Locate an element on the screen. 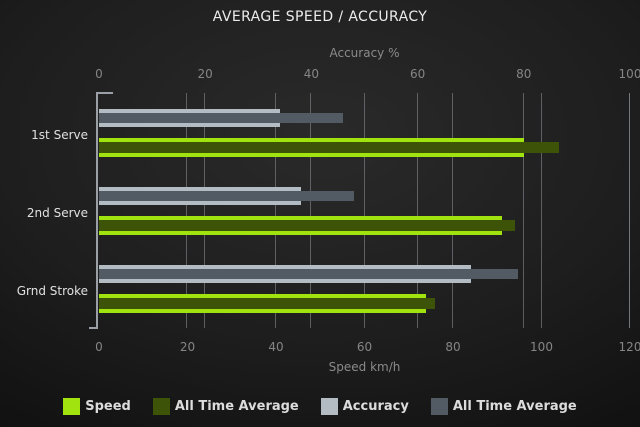  top-tick-0: 0 is located at coordinates (99, 74).